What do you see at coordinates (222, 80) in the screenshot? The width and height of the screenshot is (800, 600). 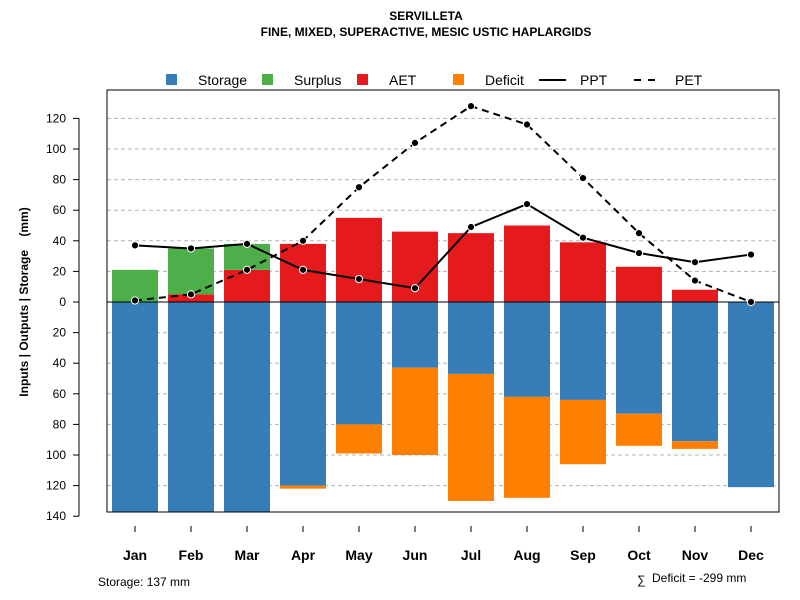 I see `legend-label-storage: Storage` at bounding box center [222, 80].